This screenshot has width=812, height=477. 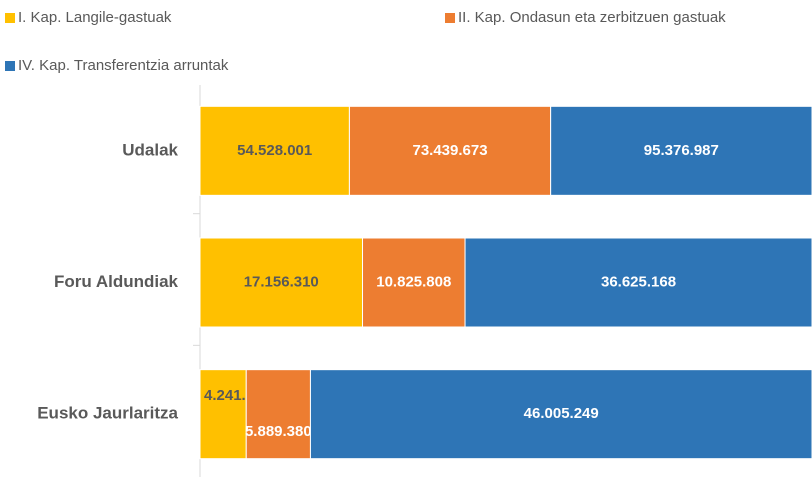 I want to click on value-label: 46.005.249, so click(x=561, y=413).